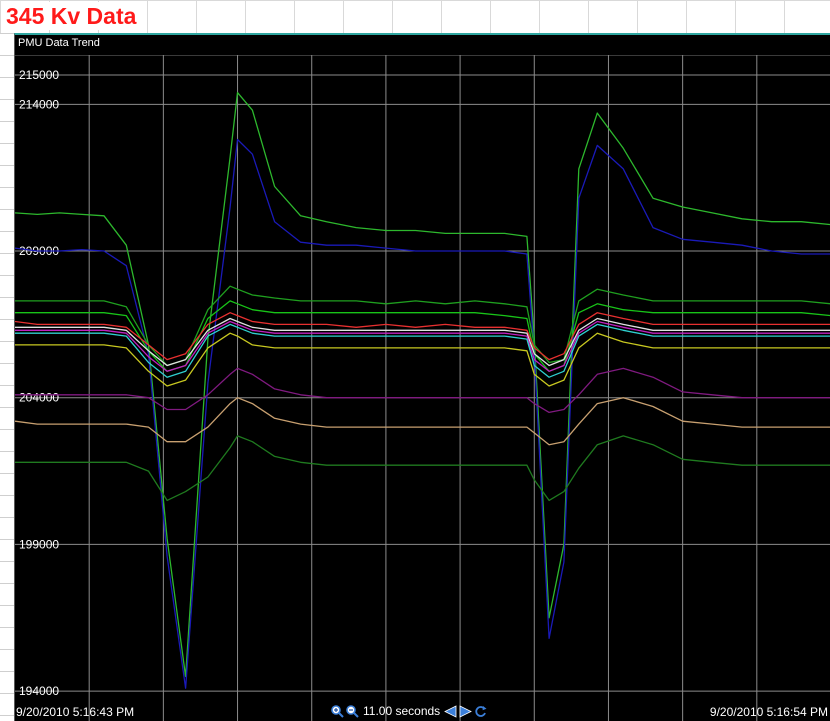  What do you see at coordinates (73, 16) in the screenshot?
I see `page-title: 345 Kv Data` at bounding box center [73, 16].